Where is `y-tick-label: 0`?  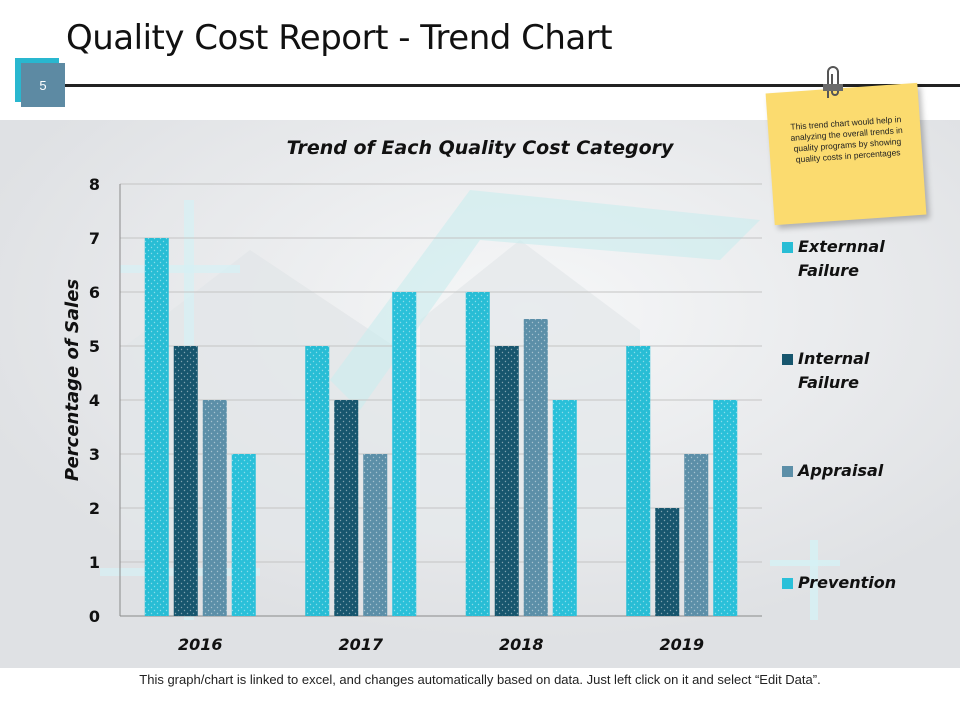 y-tick-label: 0 is located at coordinates (94, 616).